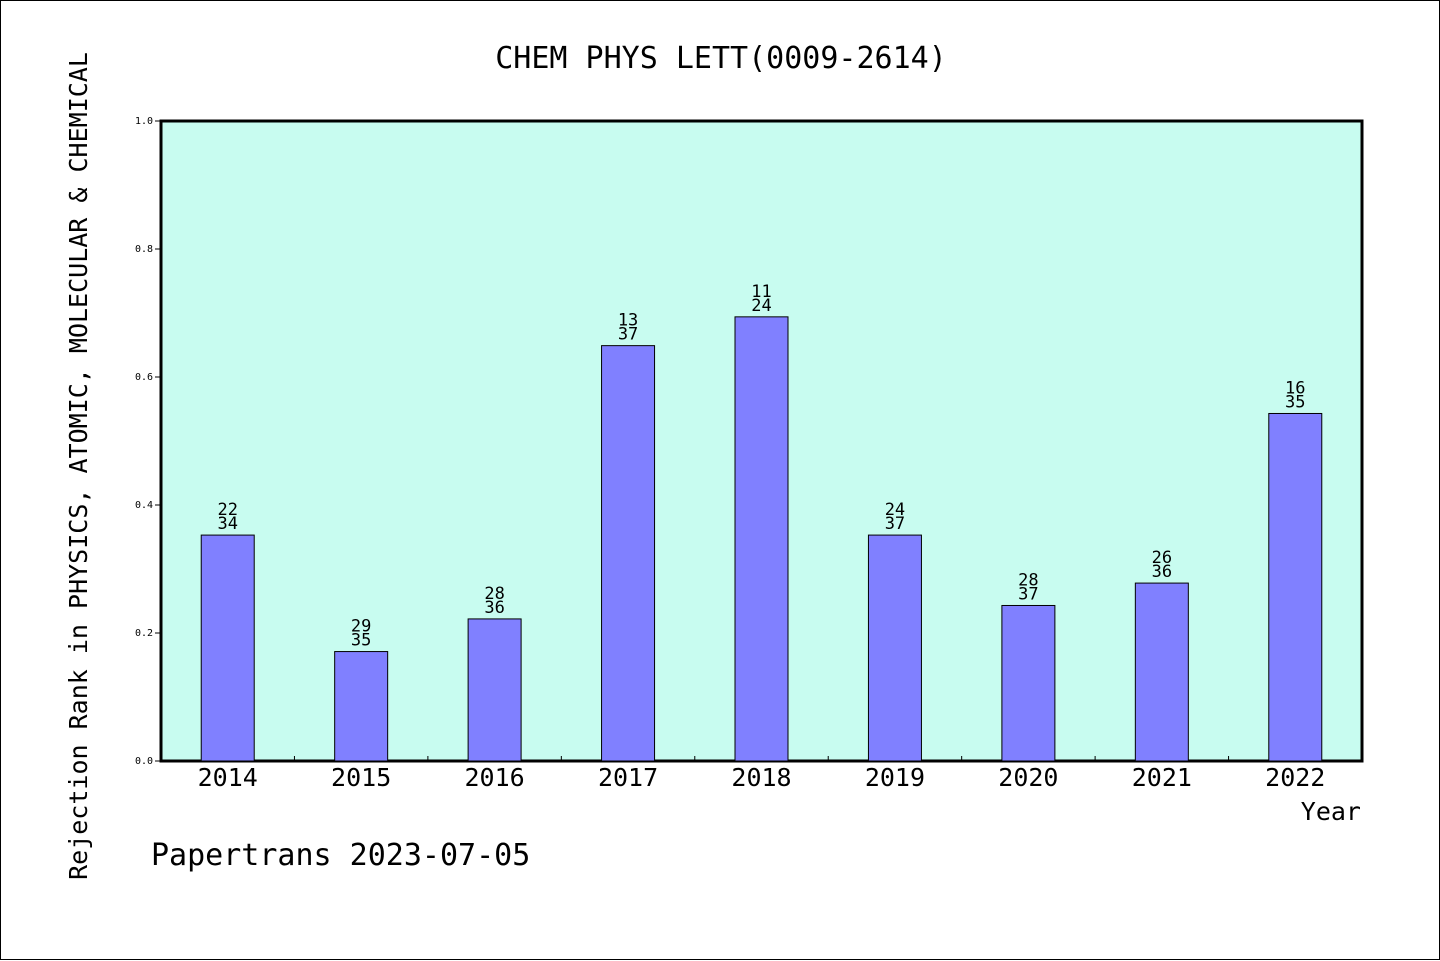  Describe the element at coordinates (761, 292) in the screenshot. I see `bar-label-rank: 11` at that location.